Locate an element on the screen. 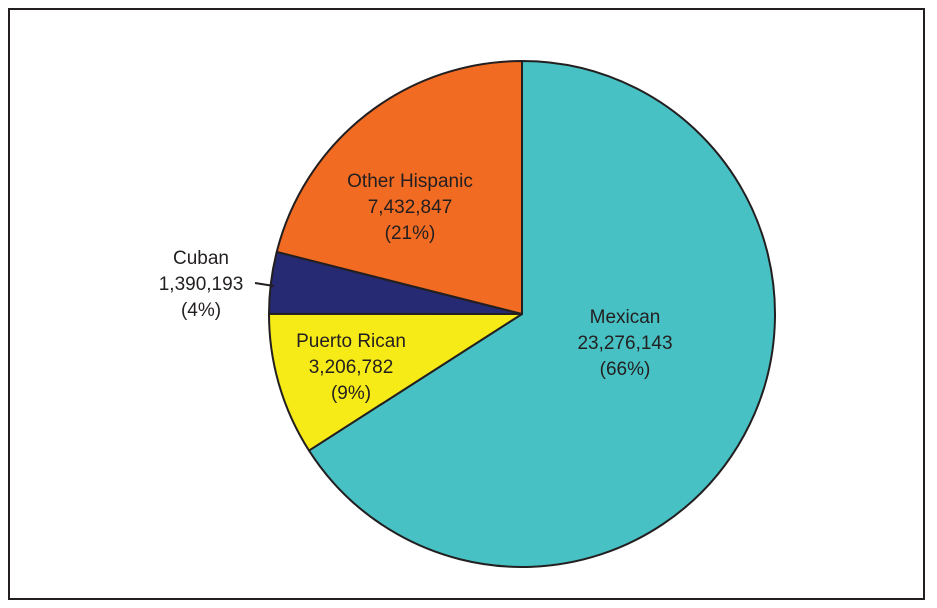  label-other-hispanic-name: Other Hispanic is located at coordinates (410, 181).